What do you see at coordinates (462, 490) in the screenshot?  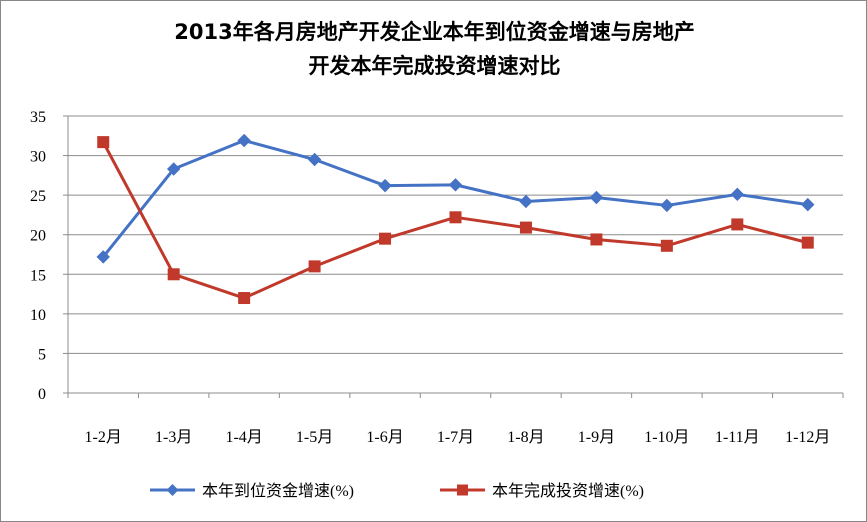 I see `legend-marker-square` at bounding box center [462, 490].